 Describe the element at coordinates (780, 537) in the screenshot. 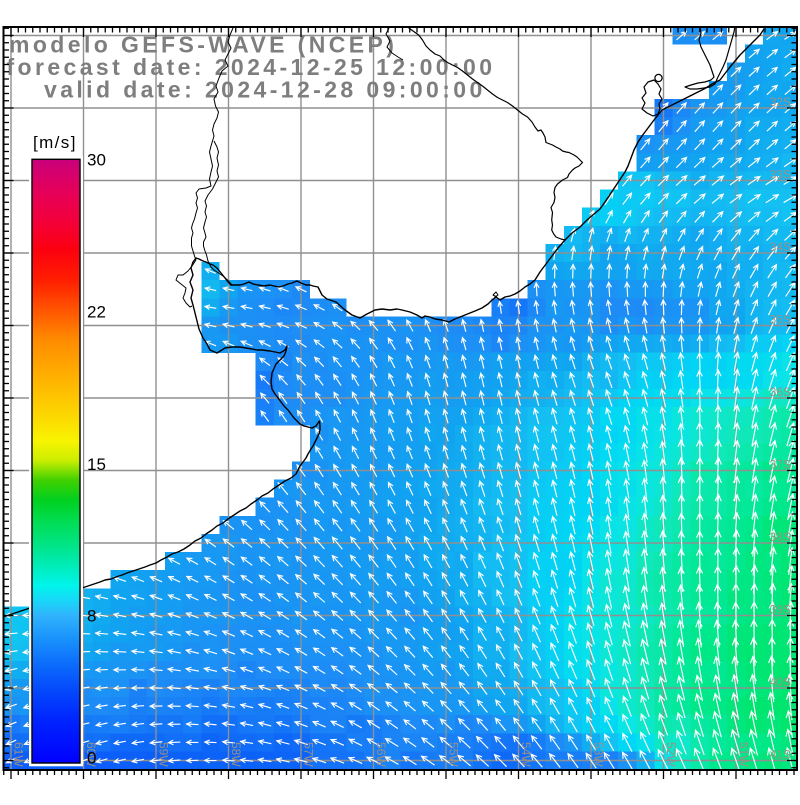

I see `svg-text: 38S` at that location.